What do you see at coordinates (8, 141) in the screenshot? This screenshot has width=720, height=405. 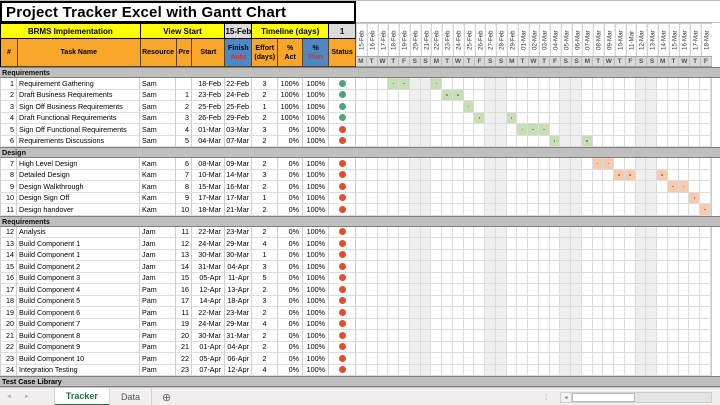 I see `cell-num: 6` at bounding box center [8, 141].